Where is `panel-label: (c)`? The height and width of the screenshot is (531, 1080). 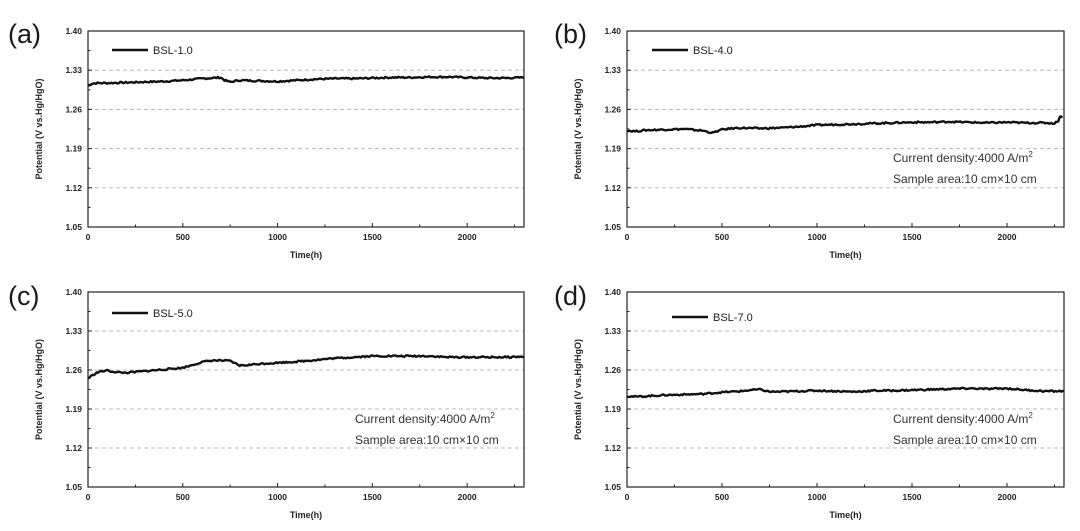
panel-label: (c) is located at coordinates (23, 296).